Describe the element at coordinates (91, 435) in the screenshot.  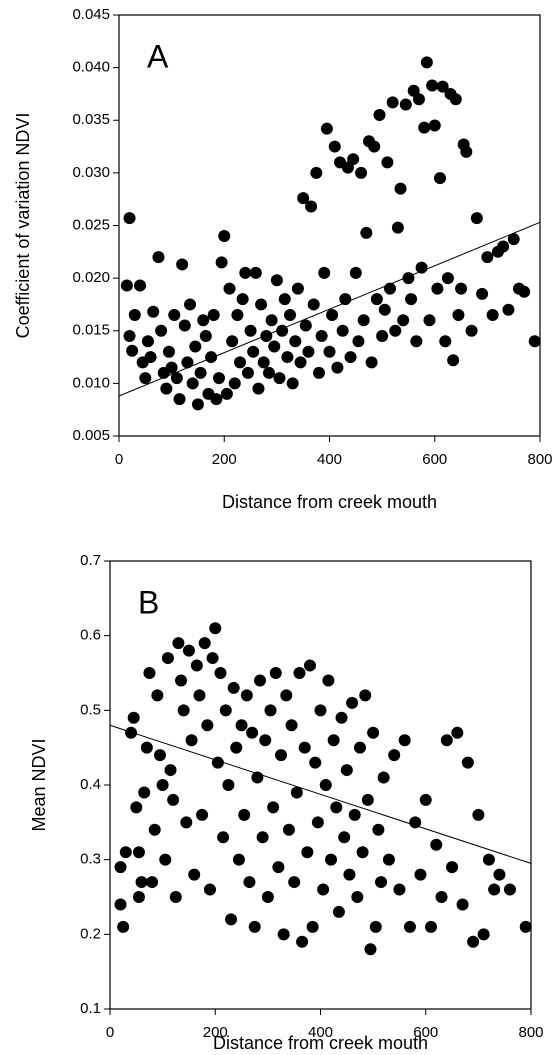
I see `y-tick-label: 0.005` at that location.